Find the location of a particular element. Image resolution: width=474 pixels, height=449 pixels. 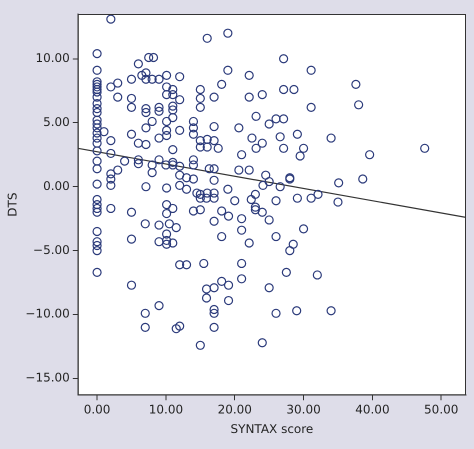

x-tick-label: 40.00 is located at coordinates (372, 409).